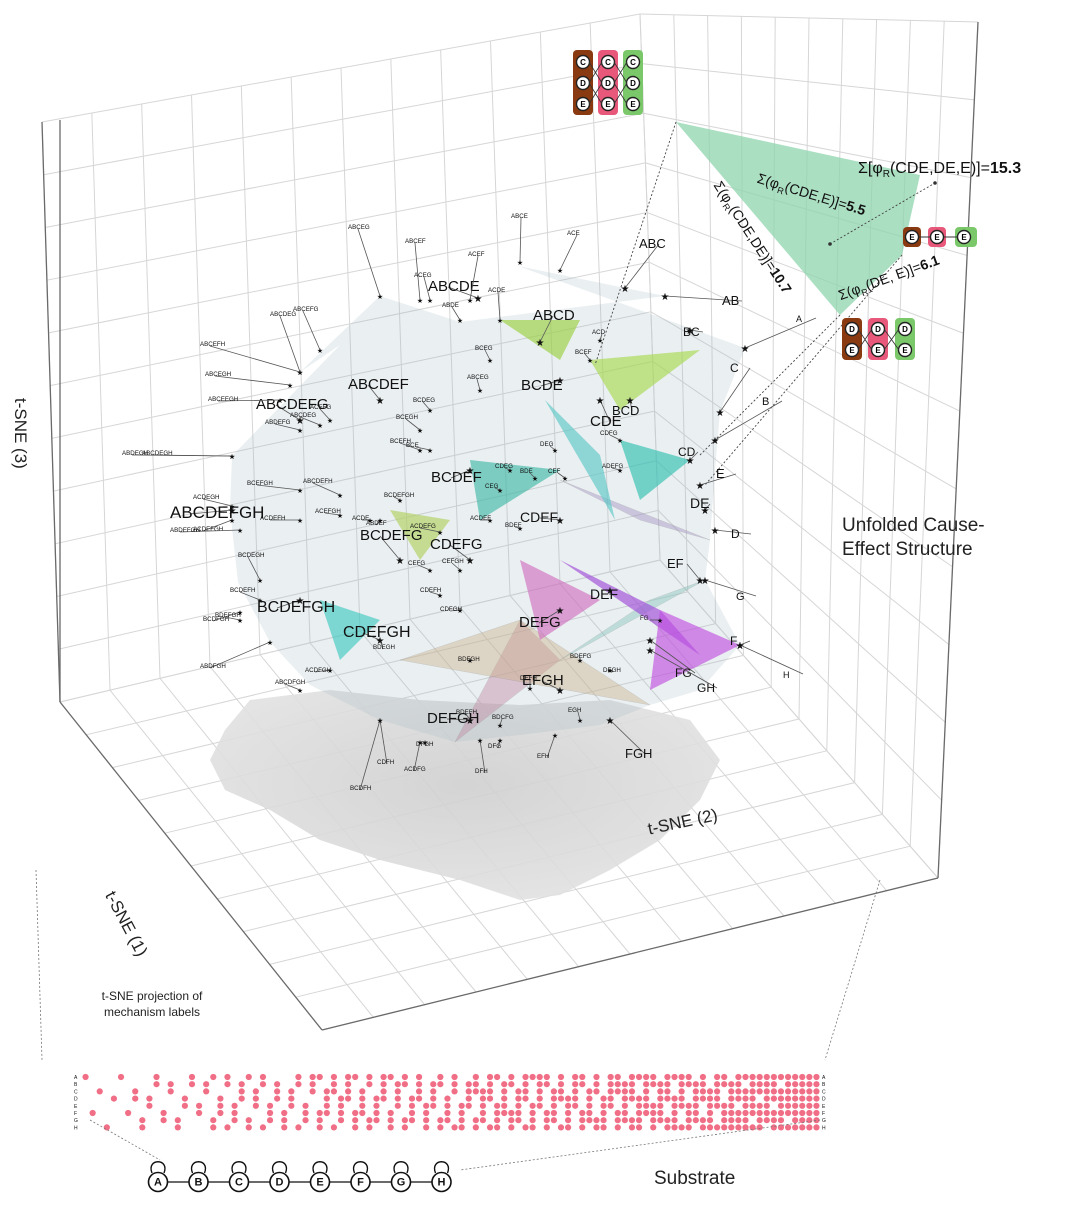 The image size is (1079, 1207). Describe the element at coordinates (823, 1114) in the screenshot. I see `matrix-row-label: F` at that location.